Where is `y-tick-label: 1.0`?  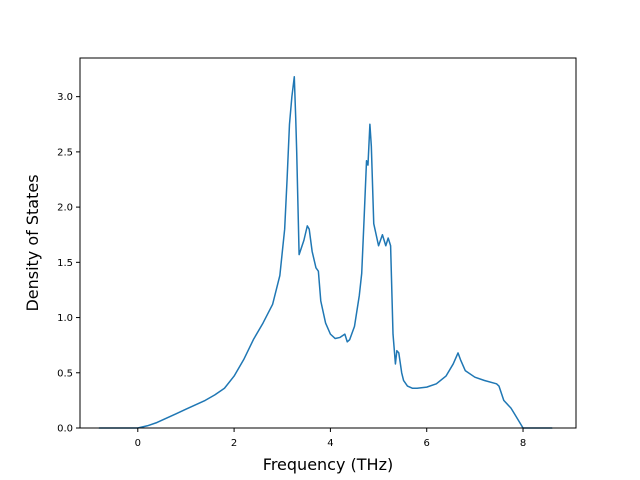 y-tick-label: 1.0 is located at coordinates (65, 318).